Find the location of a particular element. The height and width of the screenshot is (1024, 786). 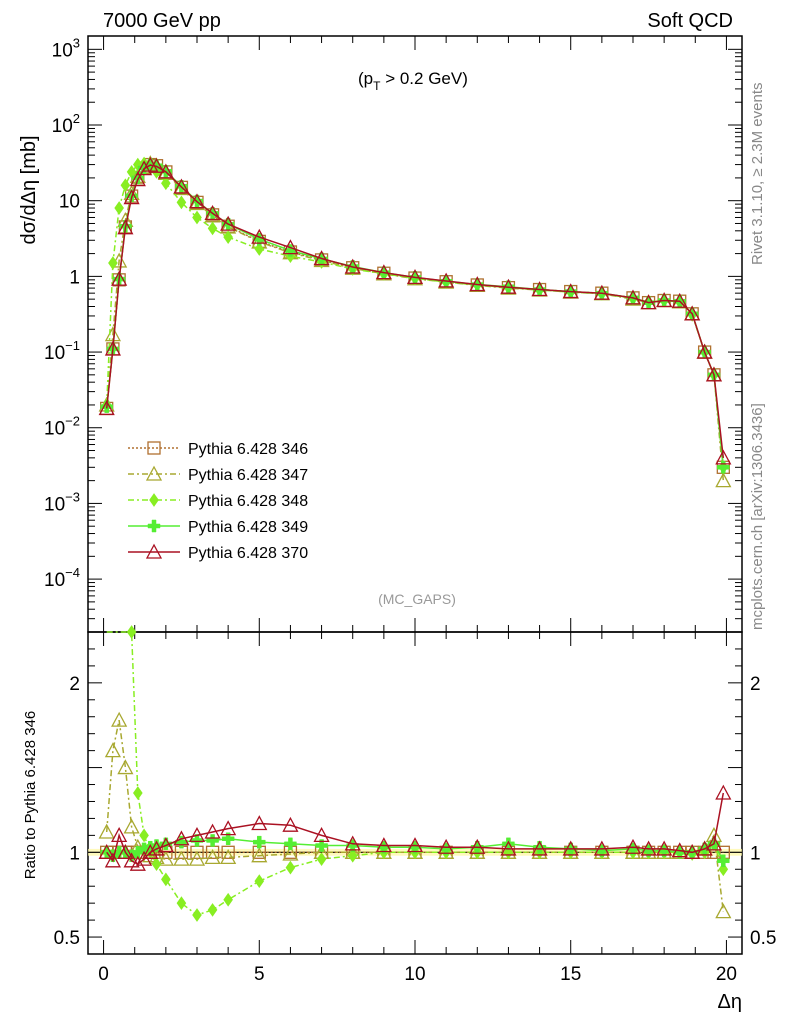

y-tick-label: 10 is located at coordinates (69, 202).